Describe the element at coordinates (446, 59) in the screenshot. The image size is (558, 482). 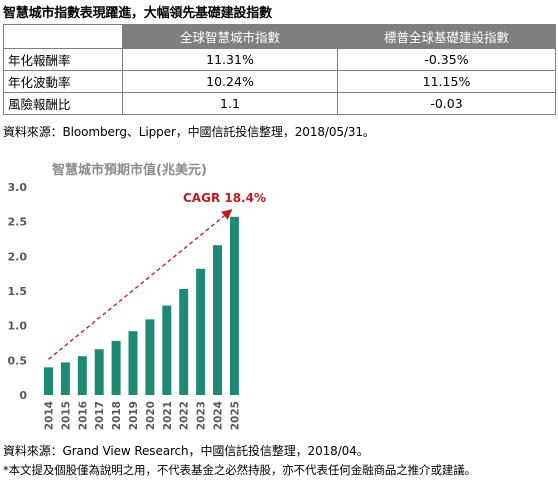
I see `table-cell: -0.35%` at that location.